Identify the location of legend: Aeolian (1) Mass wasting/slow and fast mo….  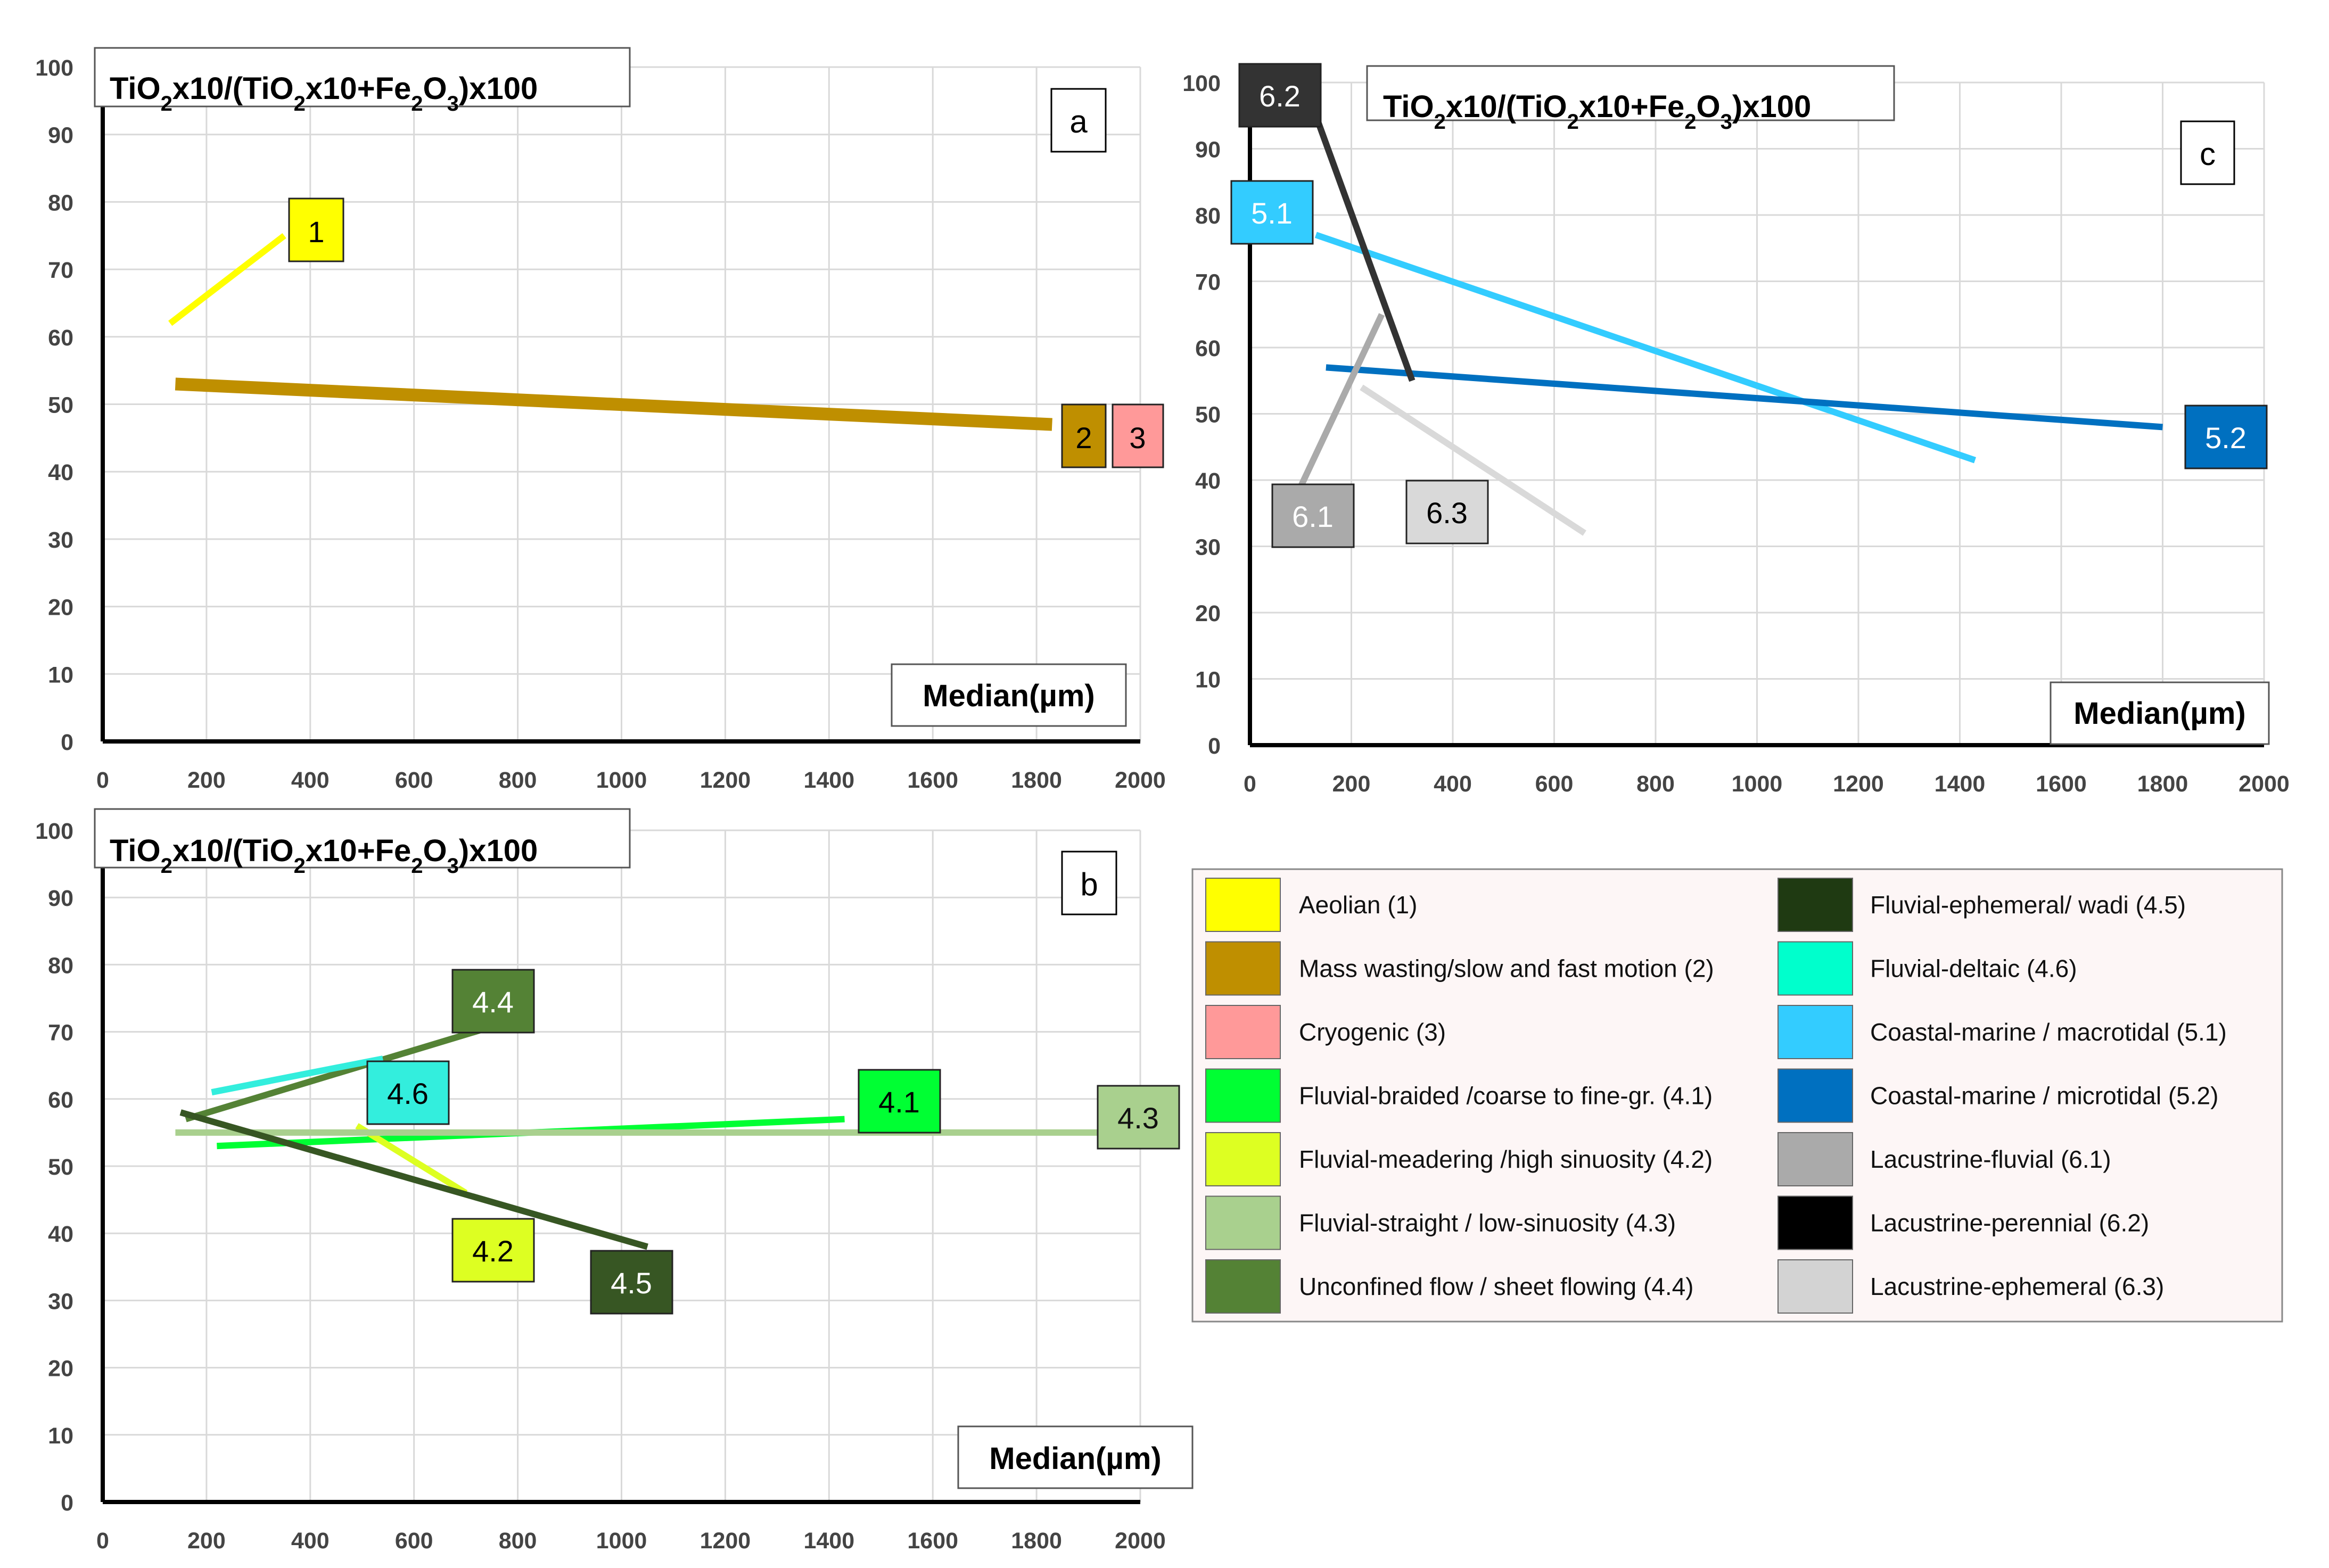
(1737, 1095).